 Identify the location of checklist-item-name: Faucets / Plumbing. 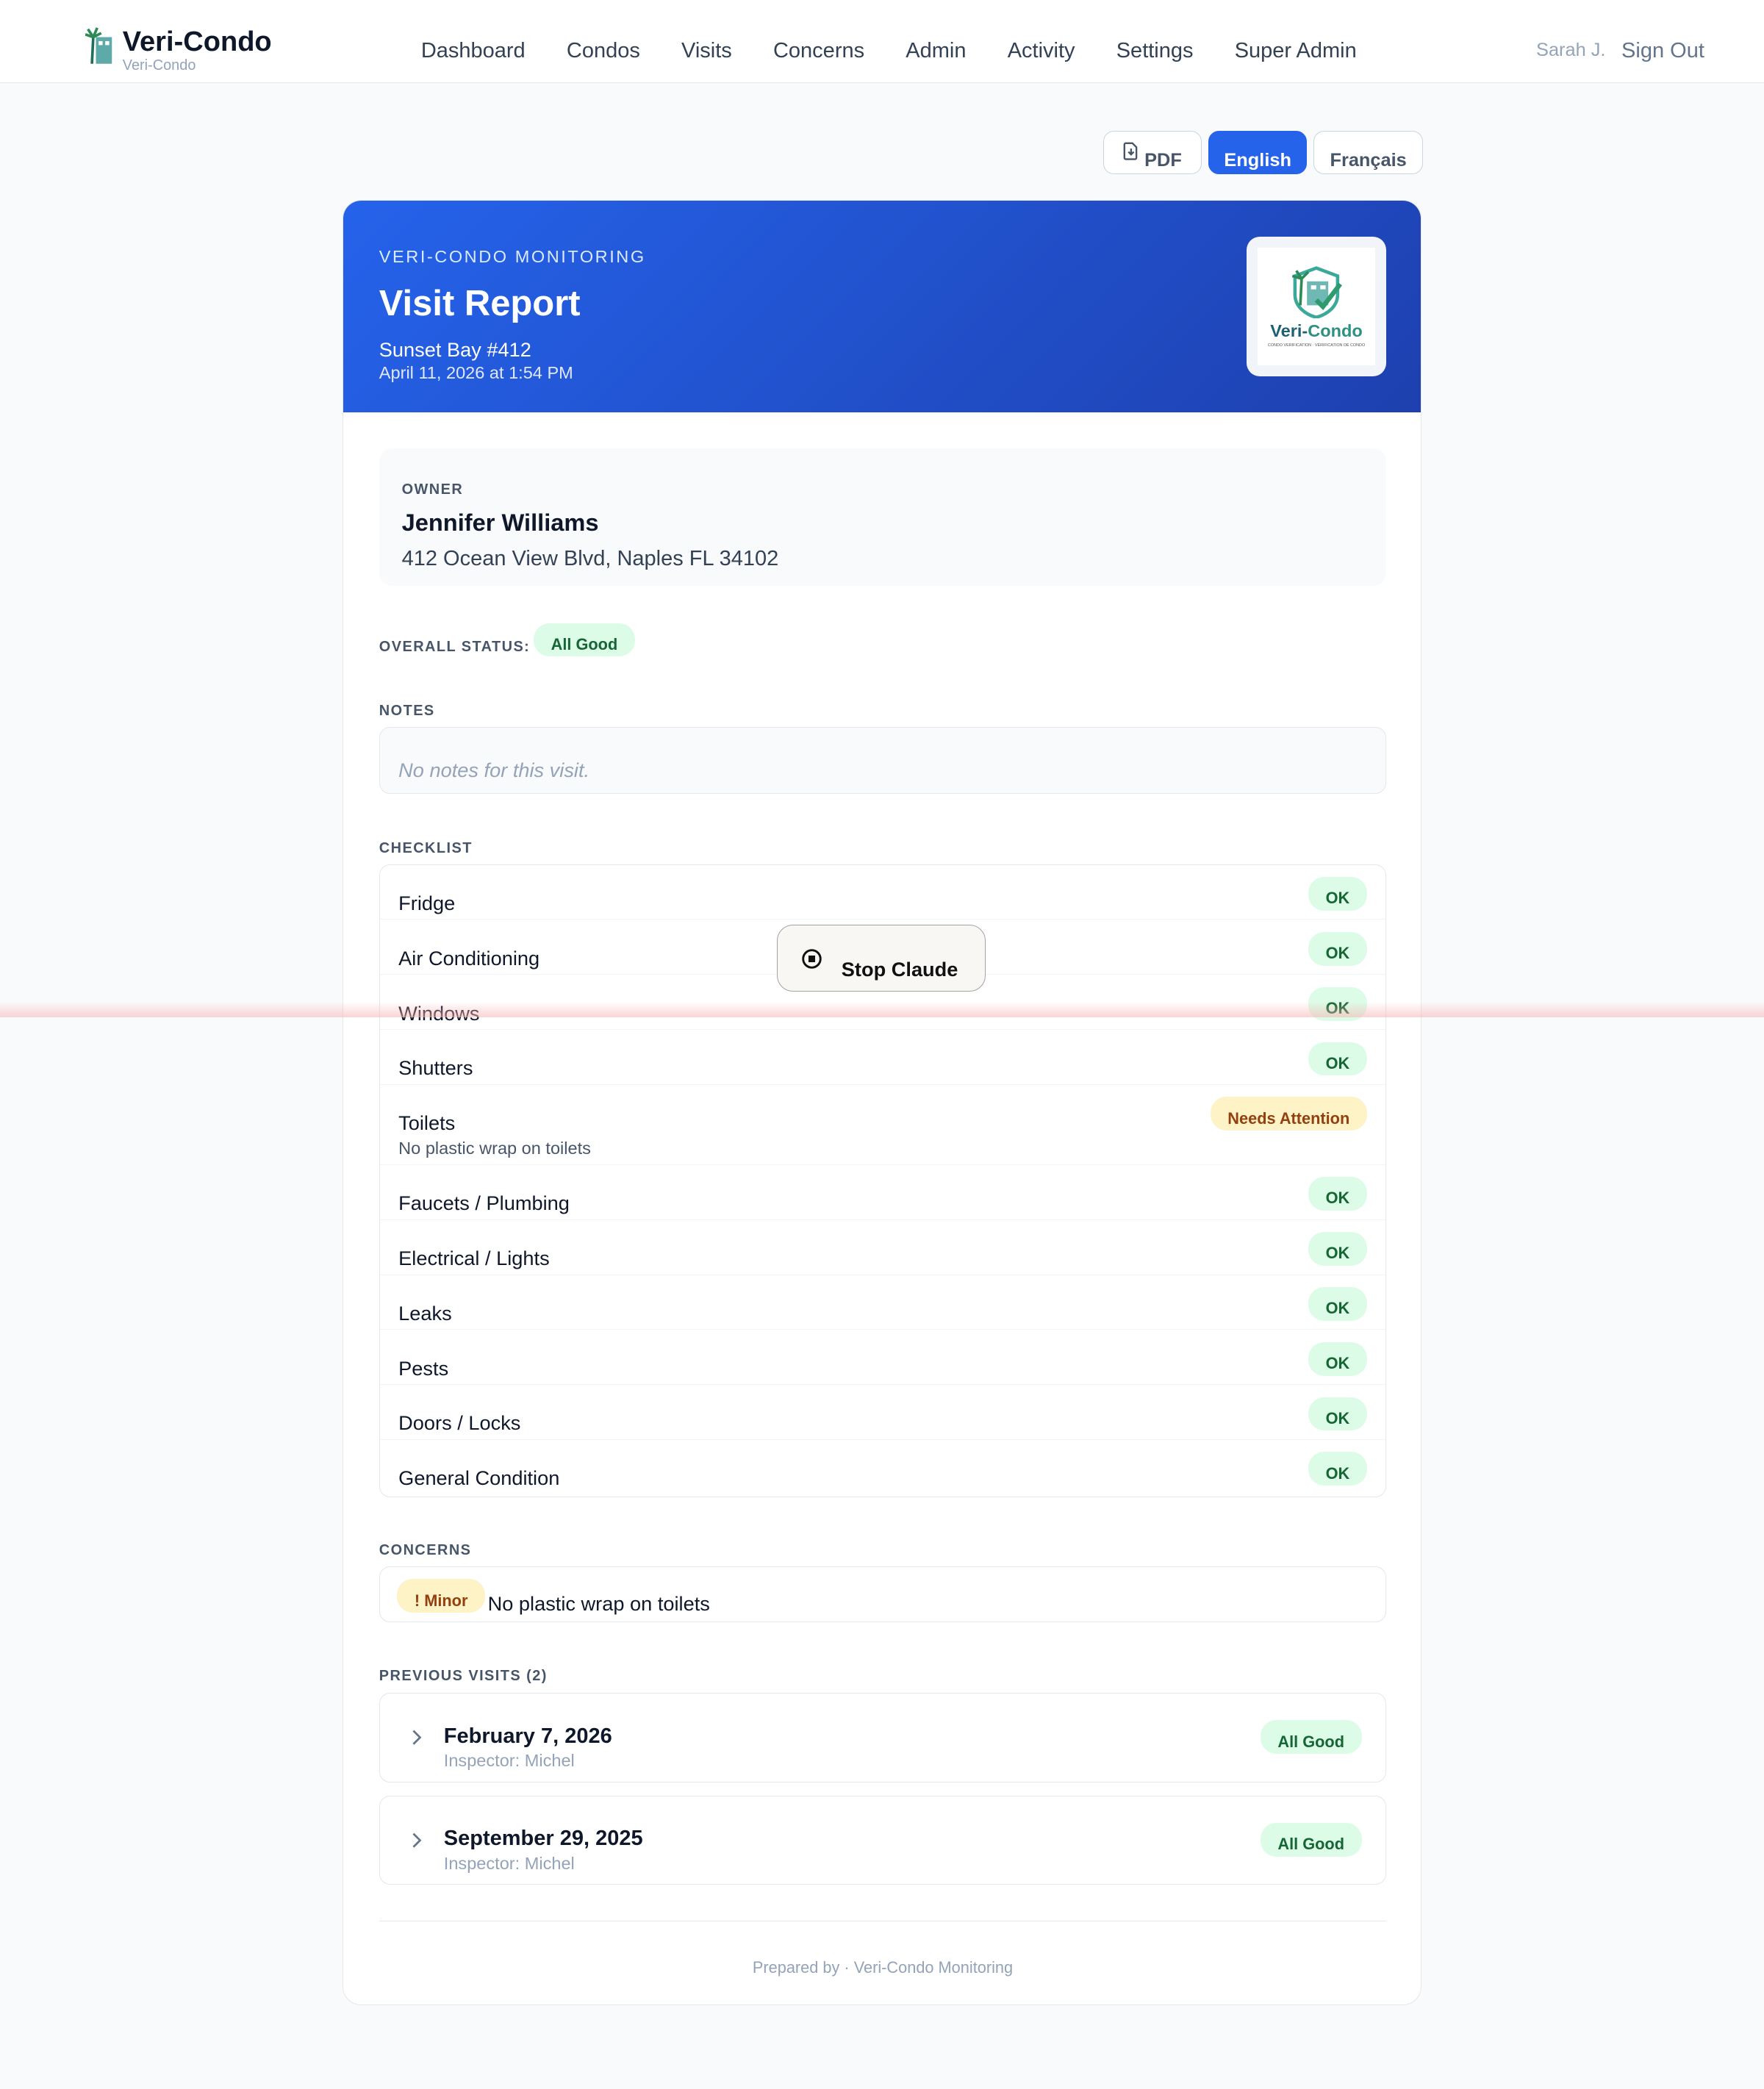
(484, 1203).